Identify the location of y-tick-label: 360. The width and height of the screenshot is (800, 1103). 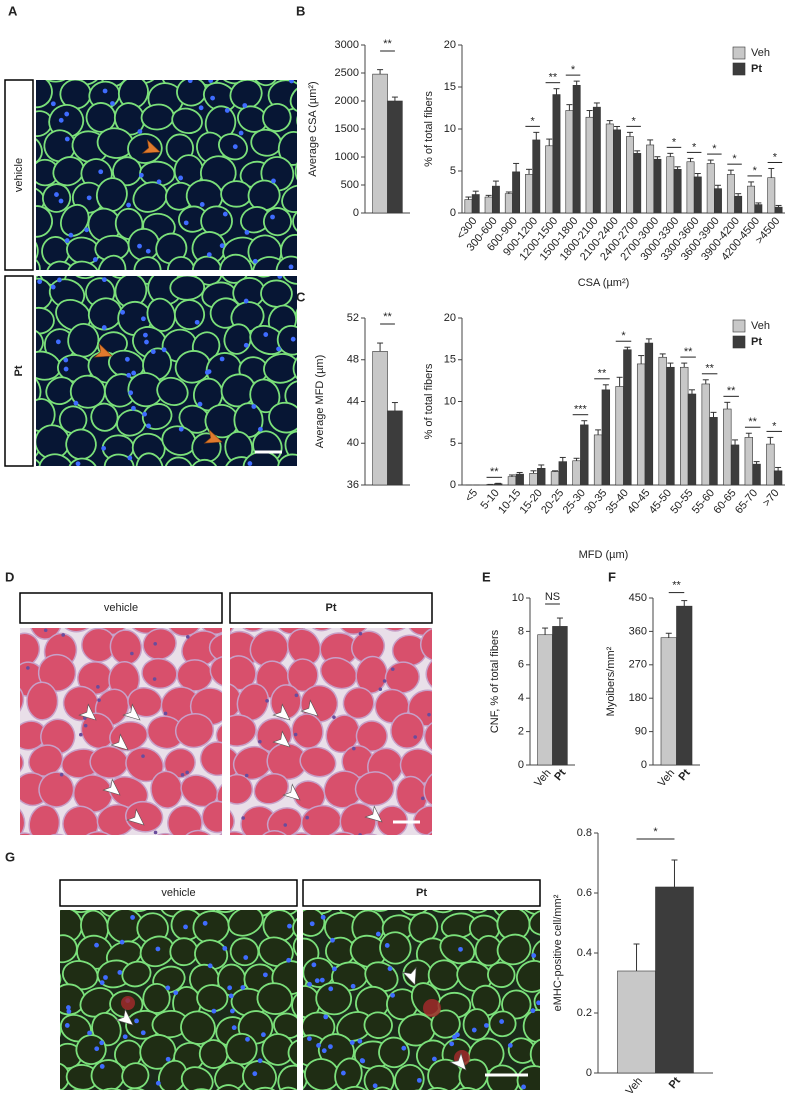
(638, 631).